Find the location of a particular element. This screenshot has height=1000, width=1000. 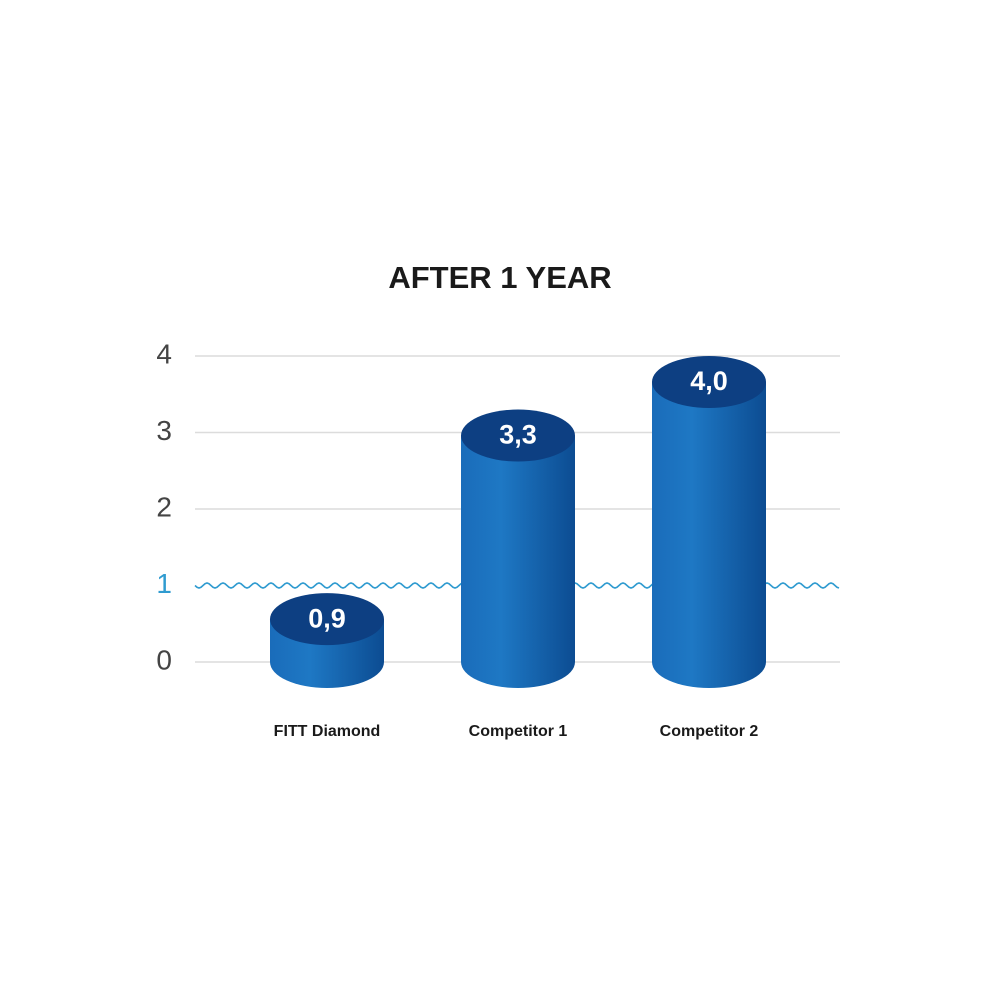

x-tick-label: FITT Diamond is located at coordinates (327, 731).